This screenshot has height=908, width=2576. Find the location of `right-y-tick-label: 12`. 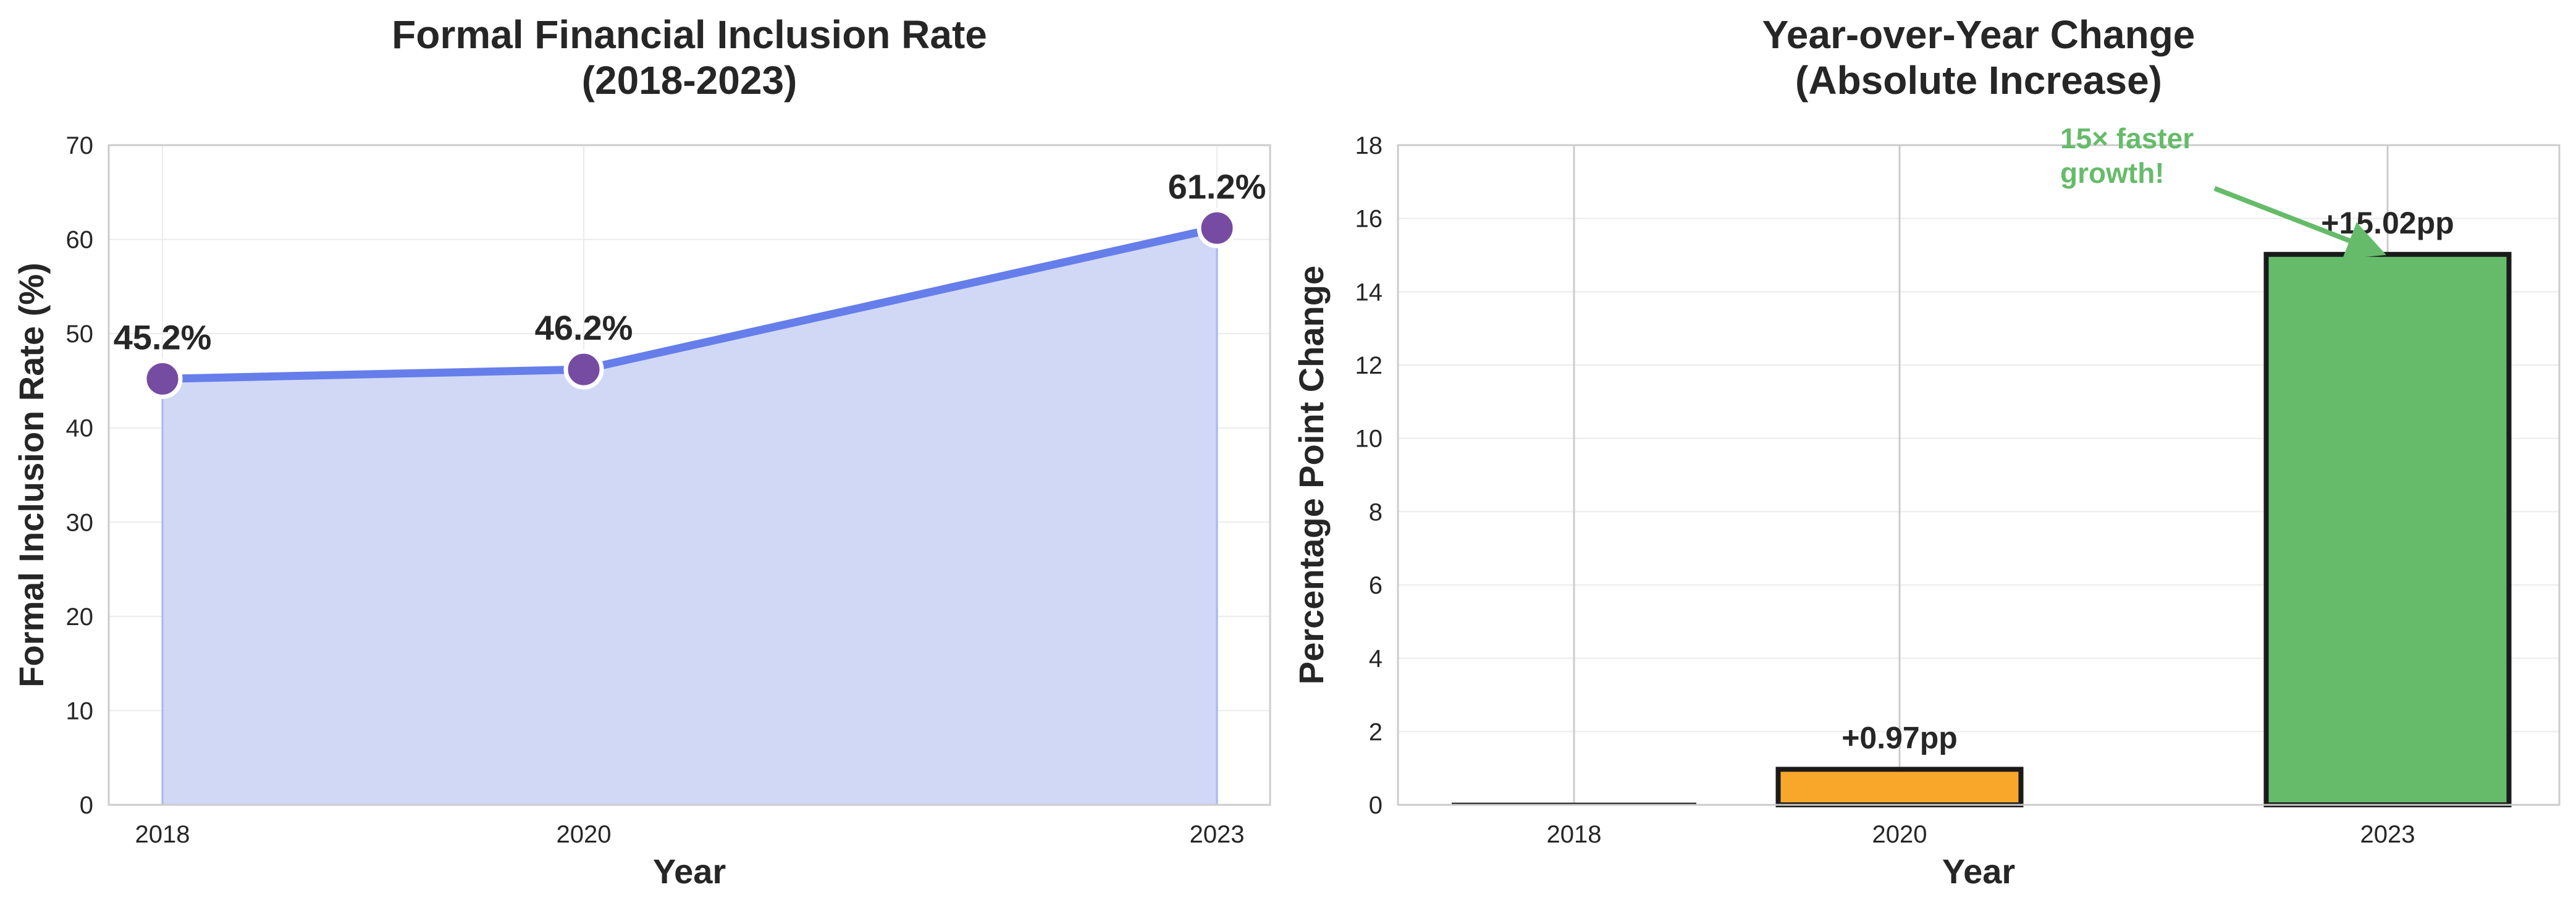

right-y-tick-label: 12 is located at coordinates (1369, 366).